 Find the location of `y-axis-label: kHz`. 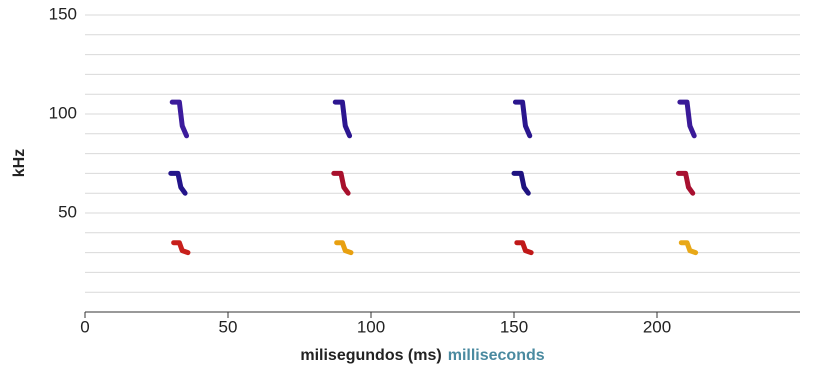

y-axis-label: kHz is located at coordinates (19, 163).